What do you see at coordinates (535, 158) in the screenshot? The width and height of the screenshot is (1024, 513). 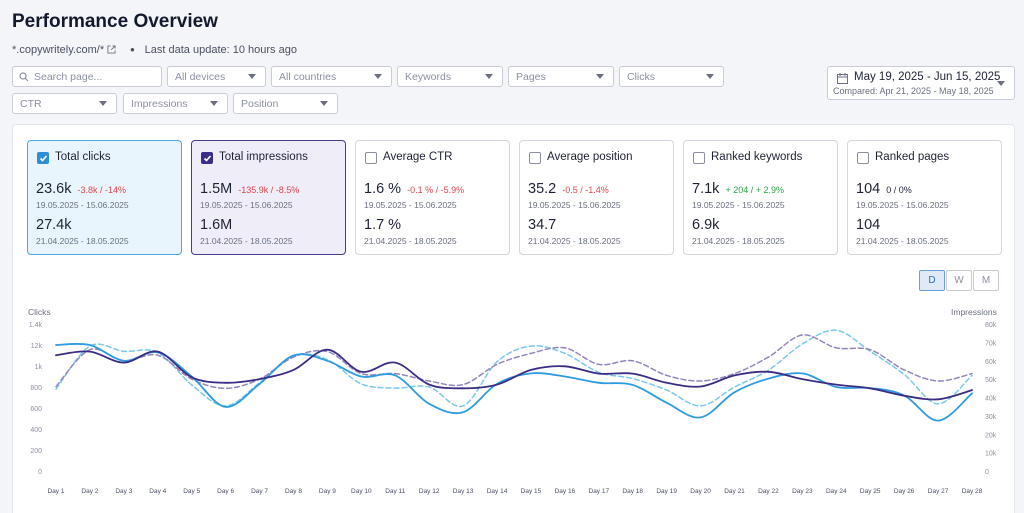 I see `checkbox-average-position` at bounding box center [535, 158].